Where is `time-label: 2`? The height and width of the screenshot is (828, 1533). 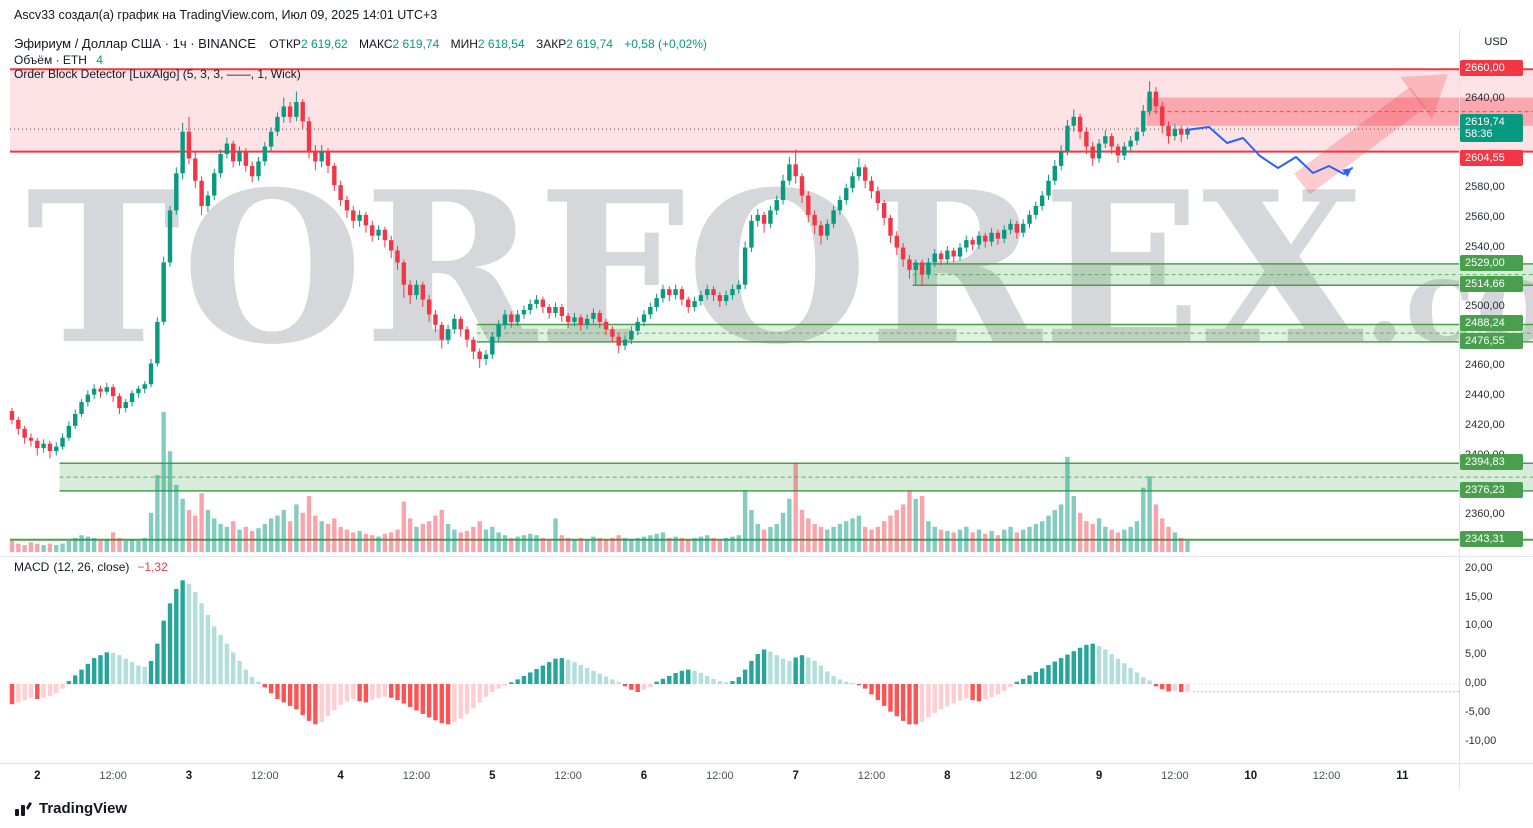
time-label: 2 is located at coordinates (37, 776).